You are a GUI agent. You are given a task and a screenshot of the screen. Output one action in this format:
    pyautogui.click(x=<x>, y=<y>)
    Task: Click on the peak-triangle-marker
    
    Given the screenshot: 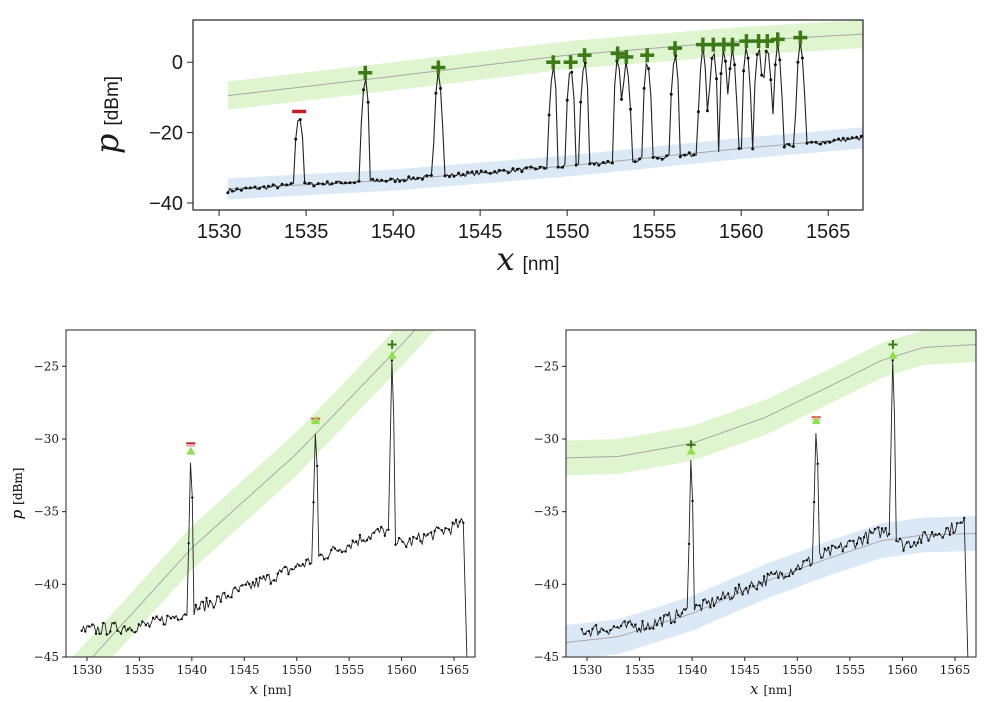 What is the action you would take?
    pyautogui.click(x=893, y=354)
    